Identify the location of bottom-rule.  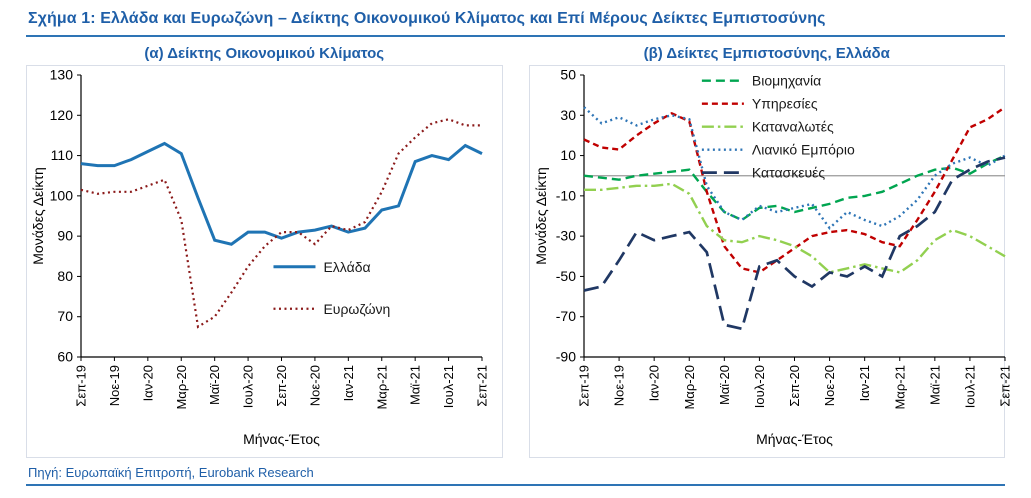
(515, 485).